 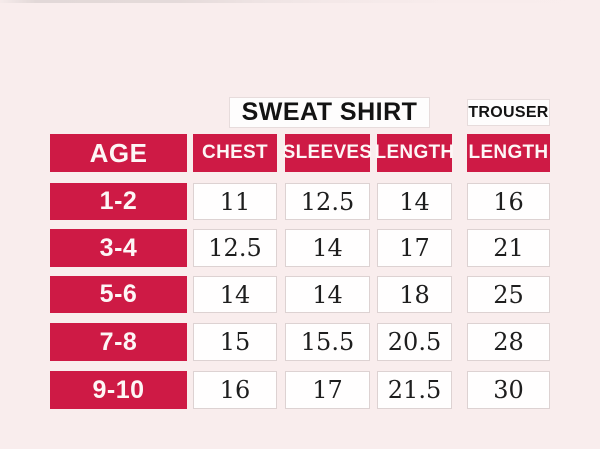 What do you see at coordinates (327, 342) in the screenshot?
I see `value-cell-sleeves: 15.5` at bounding box center [327, 342].